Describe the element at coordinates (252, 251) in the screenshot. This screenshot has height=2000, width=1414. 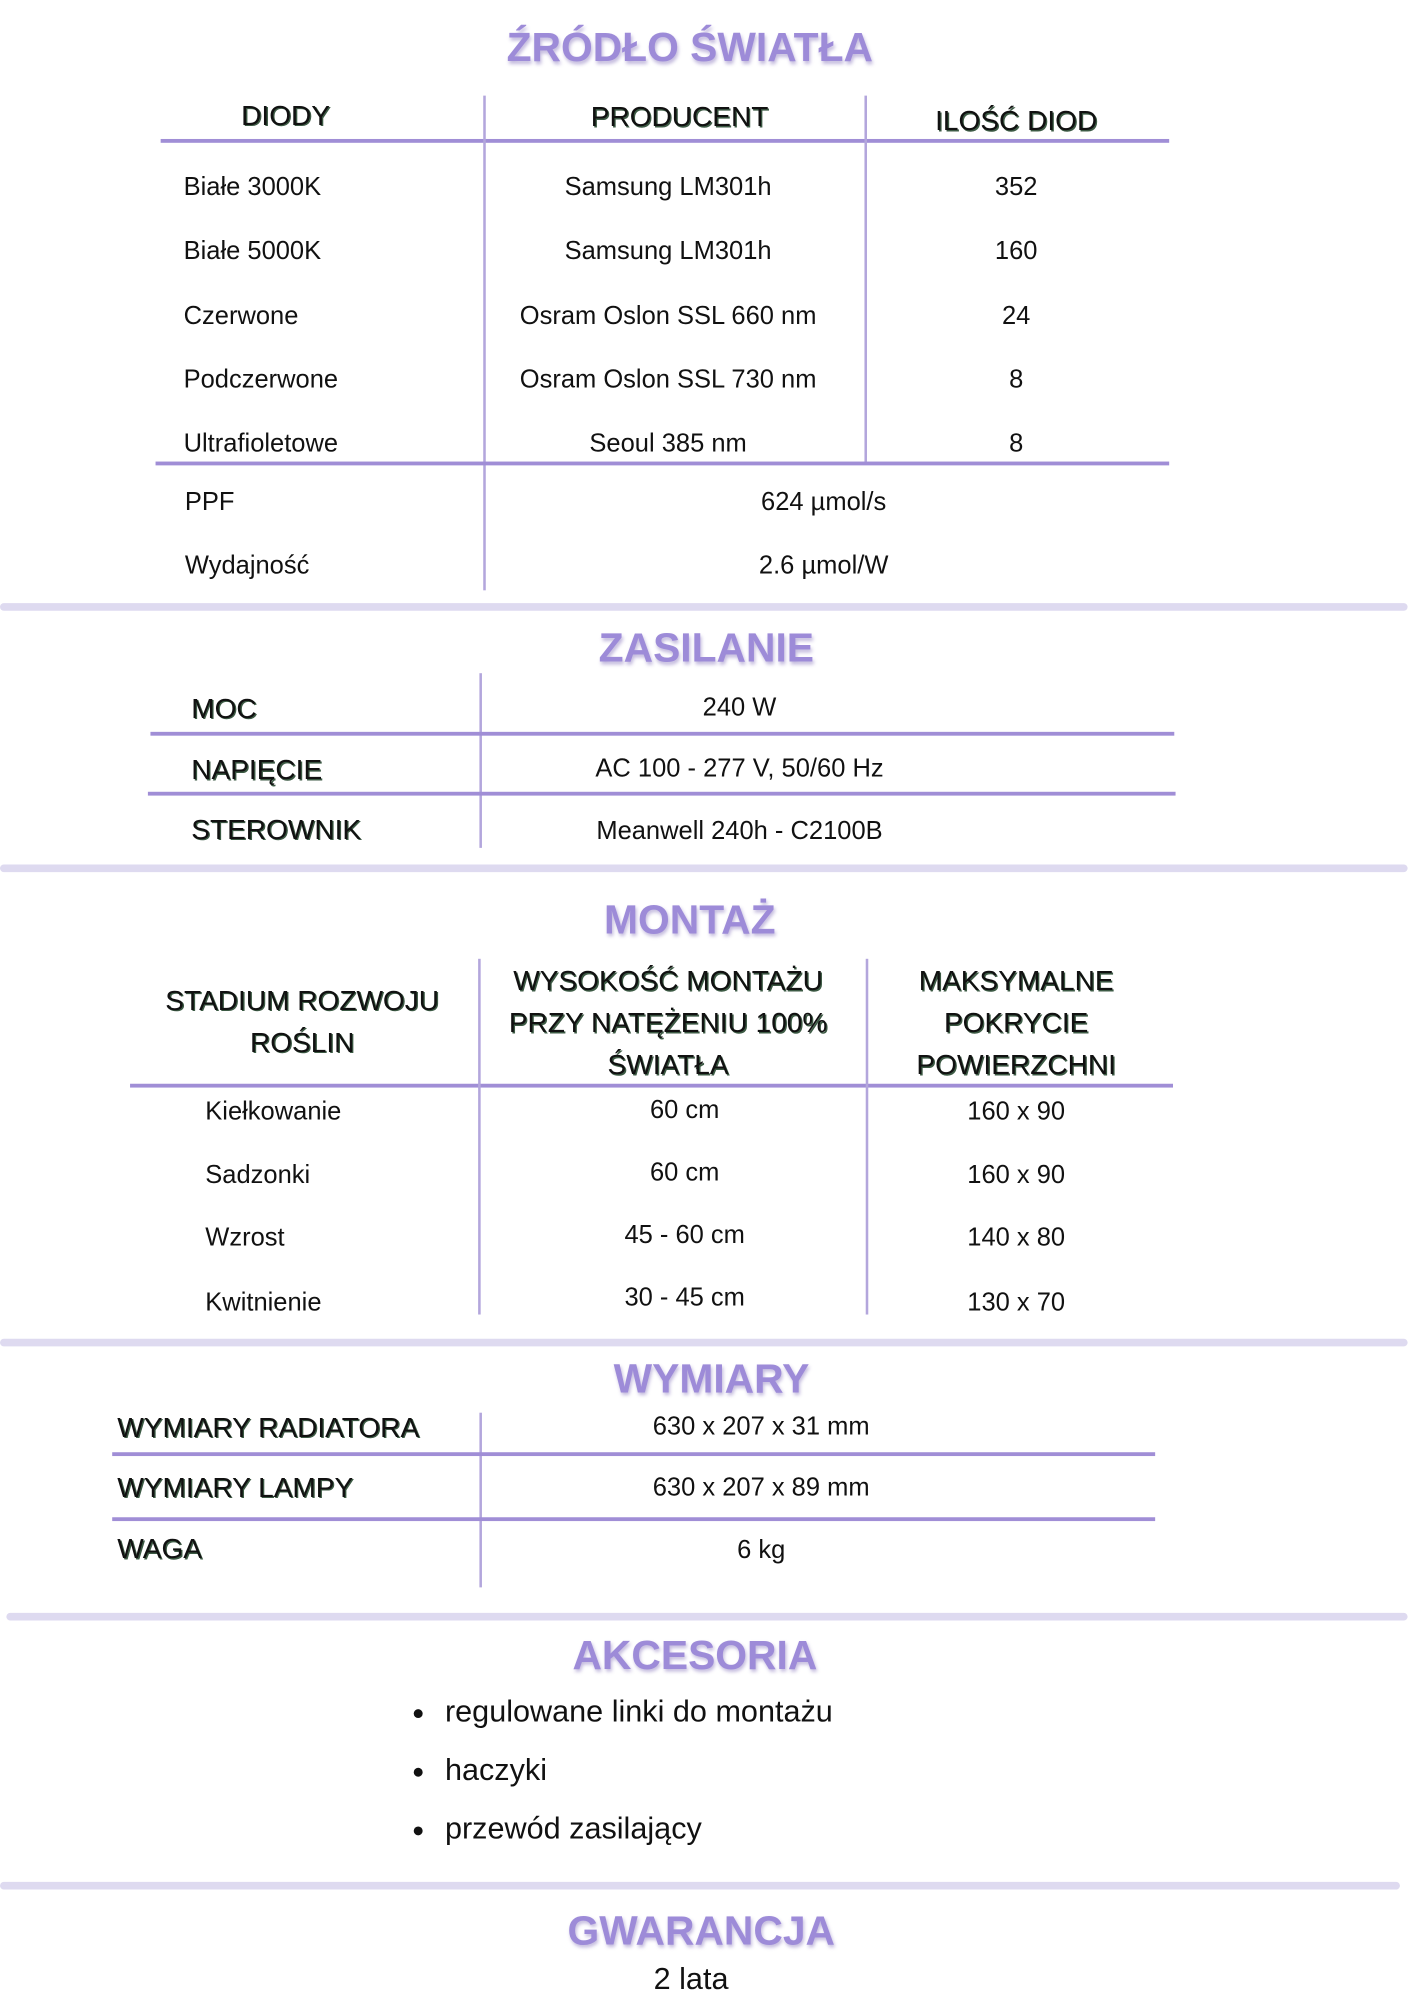
I see `diode-type: Białe 5000K` at that location.